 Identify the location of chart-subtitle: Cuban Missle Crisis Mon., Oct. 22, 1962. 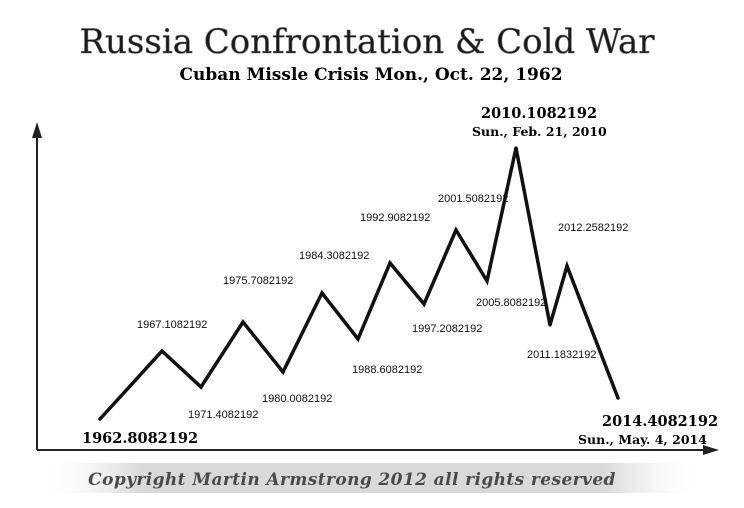
(370, 75).